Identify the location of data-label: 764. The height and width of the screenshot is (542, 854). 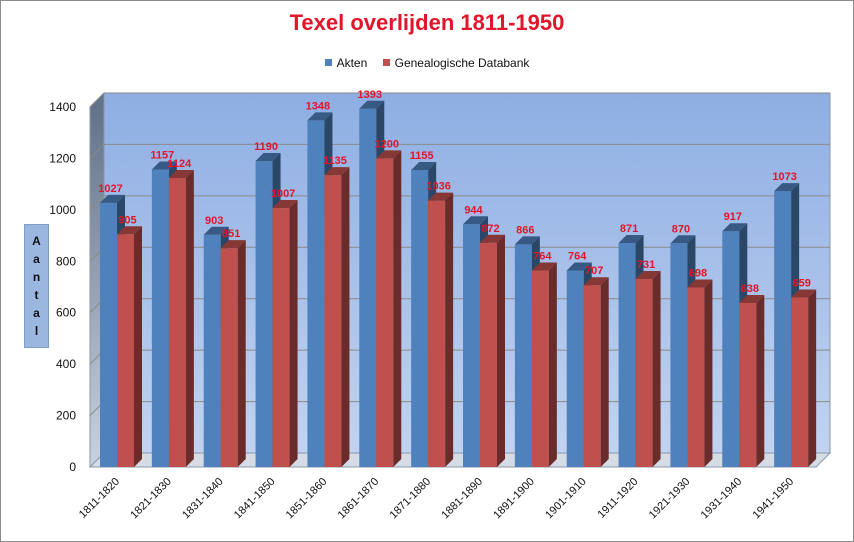
(577, 257).